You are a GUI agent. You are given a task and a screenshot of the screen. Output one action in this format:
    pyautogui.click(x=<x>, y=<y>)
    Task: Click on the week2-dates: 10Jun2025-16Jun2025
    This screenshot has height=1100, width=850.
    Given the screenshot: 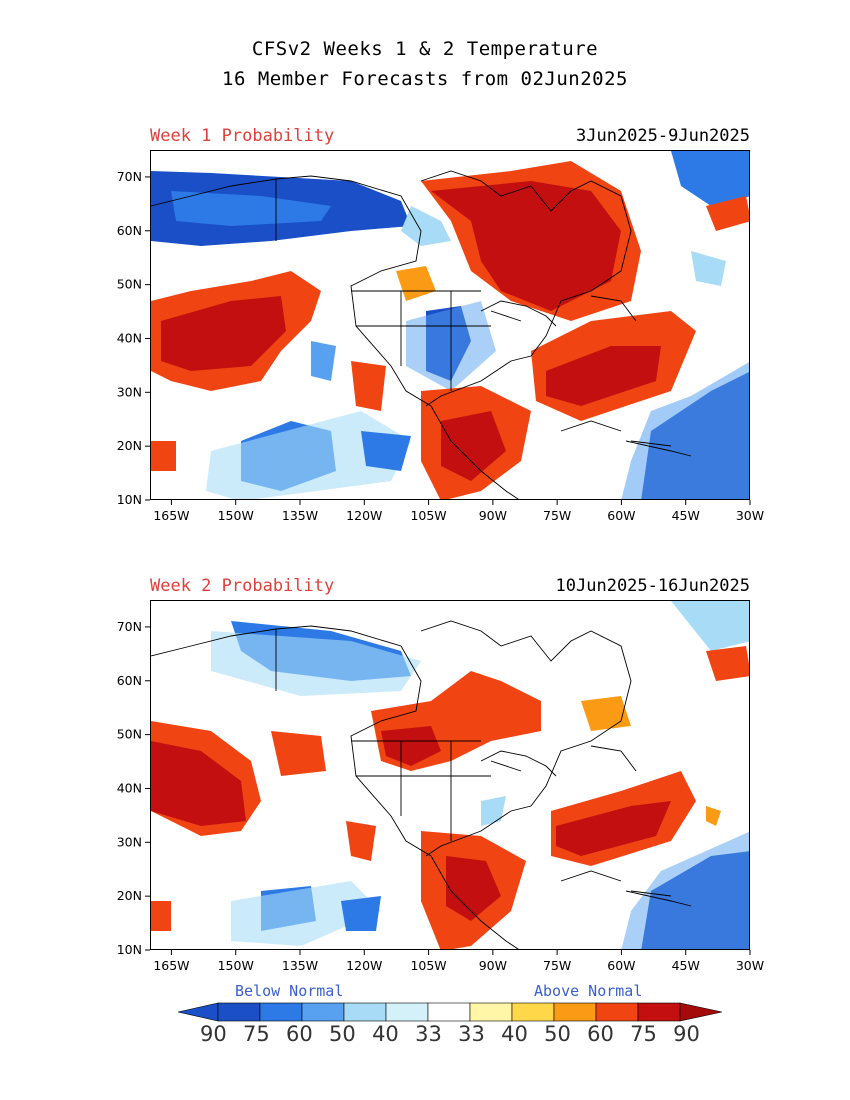 What is the action you would take?
    pyautogui.click(x=652, y=586)
    